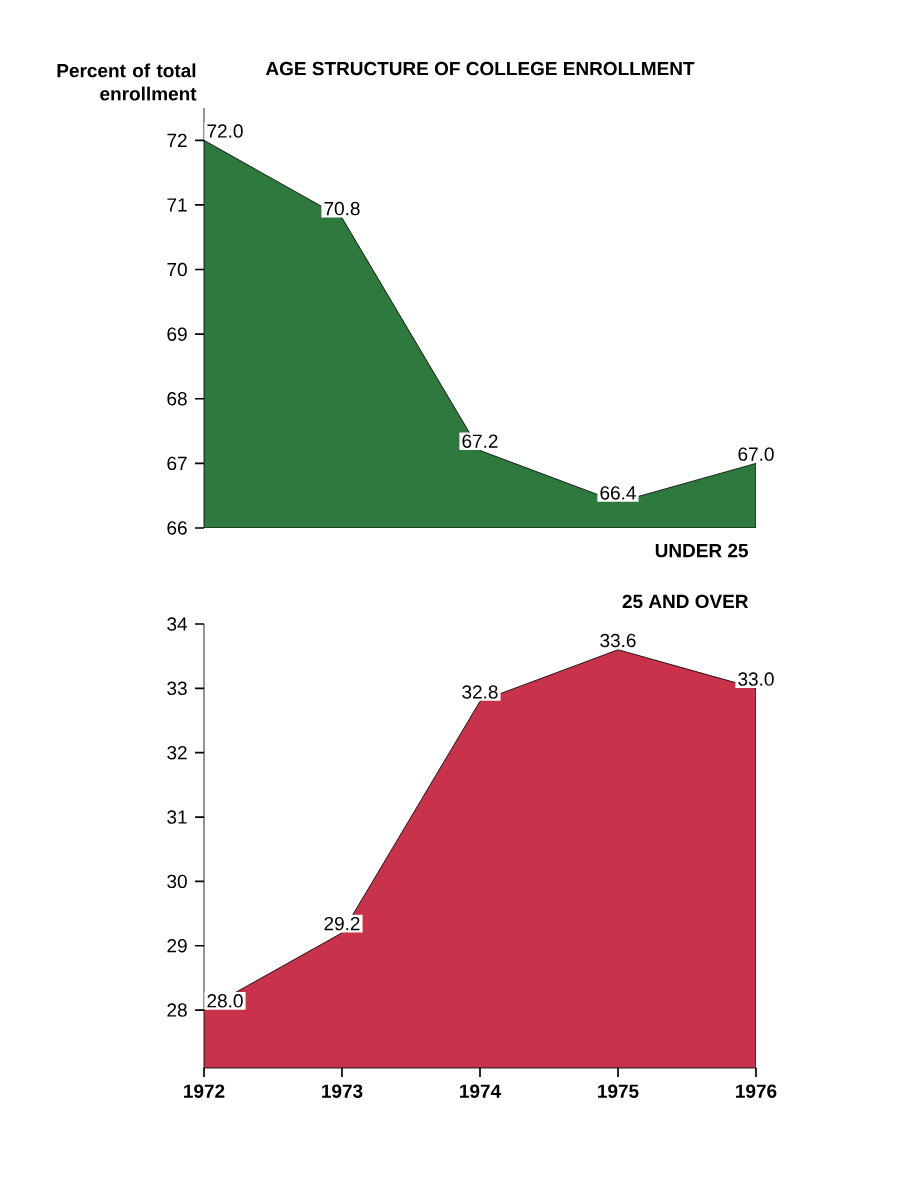  Describe the element at coordinates (685, 601) in the screenshot. I see `text: 25 AND OVER` at that location.